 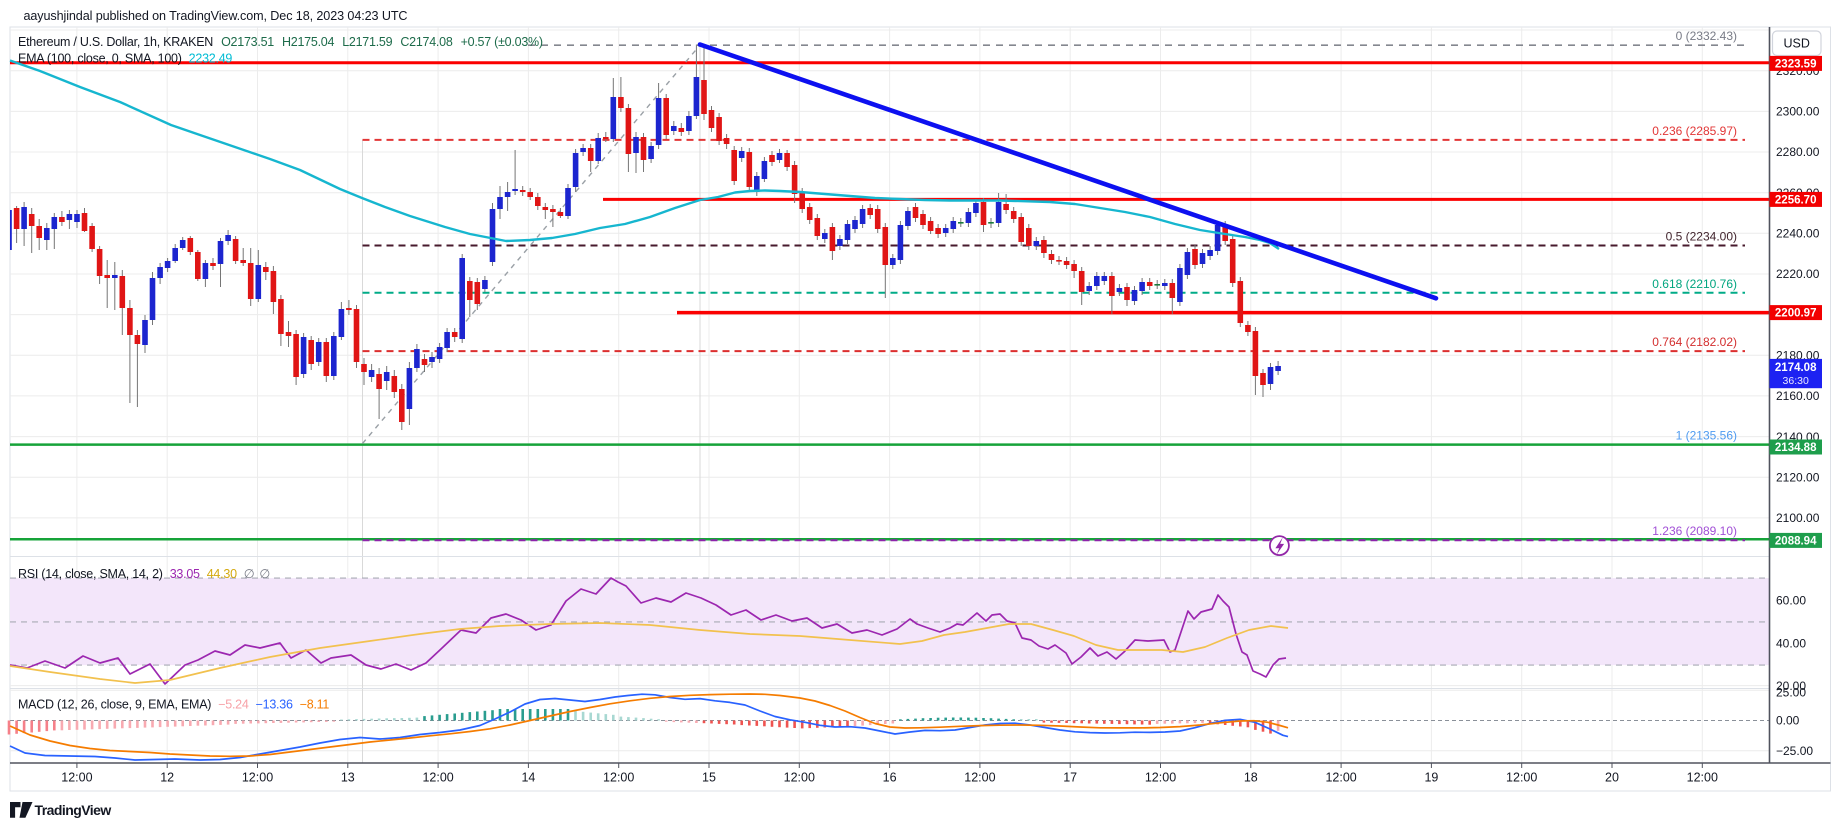 What do you see at coordinates (709, 778) in the screenshot?
I see `svg-text: 15` at bounding box center [709, 778].